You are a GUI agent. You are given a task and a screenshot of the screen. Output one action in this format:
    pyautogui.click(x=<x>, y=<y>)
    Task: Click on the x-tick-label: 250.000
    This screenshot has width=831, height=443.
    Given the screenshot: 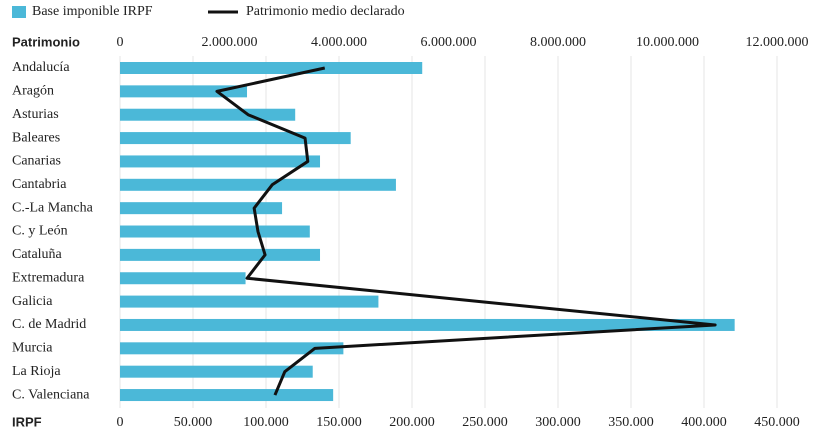 What is the action you would take?
    pyautogui.click(x=485, y=422)
    